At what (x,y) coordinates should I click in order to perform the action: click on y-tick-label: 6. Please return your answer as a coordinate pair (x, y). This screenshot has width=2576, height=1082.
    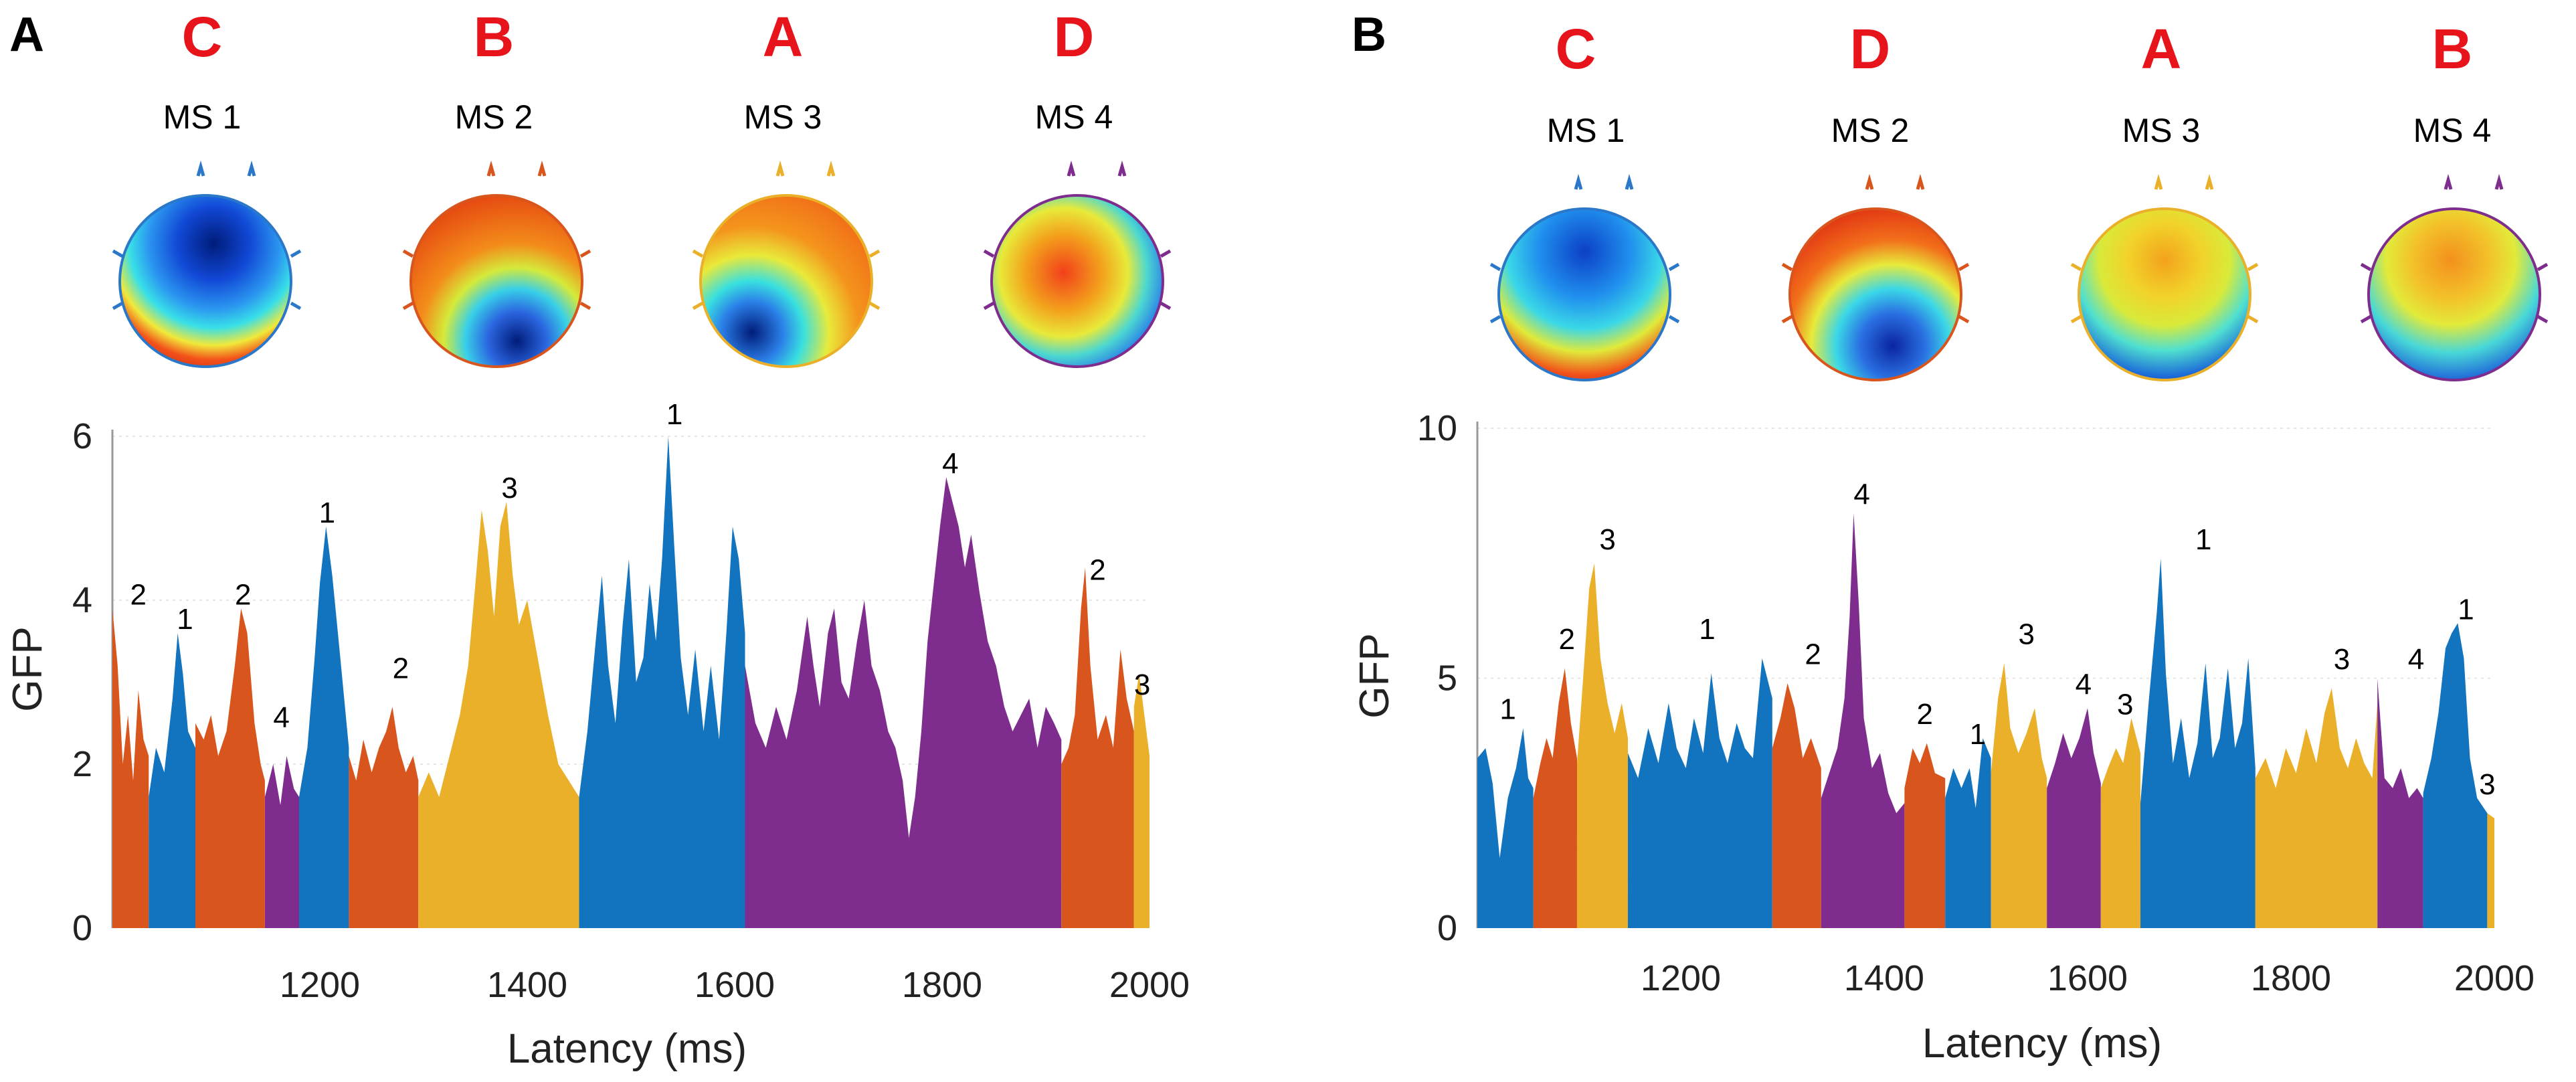
    Looking at the image, I should click on (82, 436).